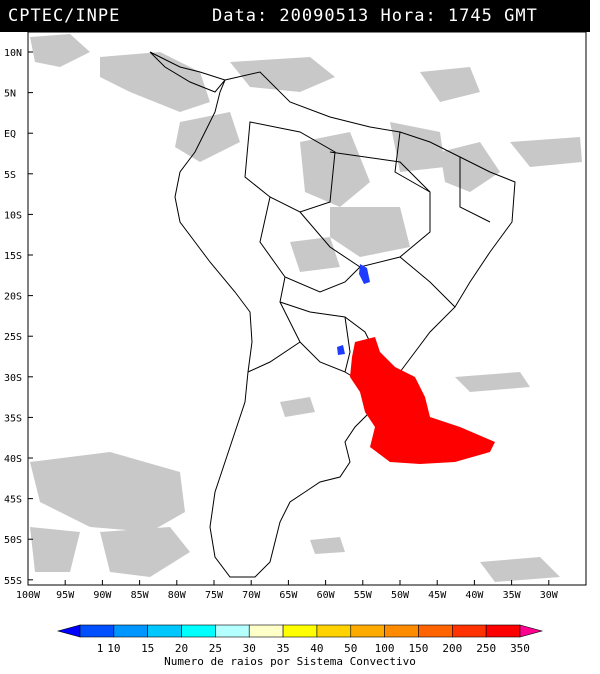  Describe the element at coordinates (13, 215) in the screenshot. I see `lat-tick-label: 10S` at that location.